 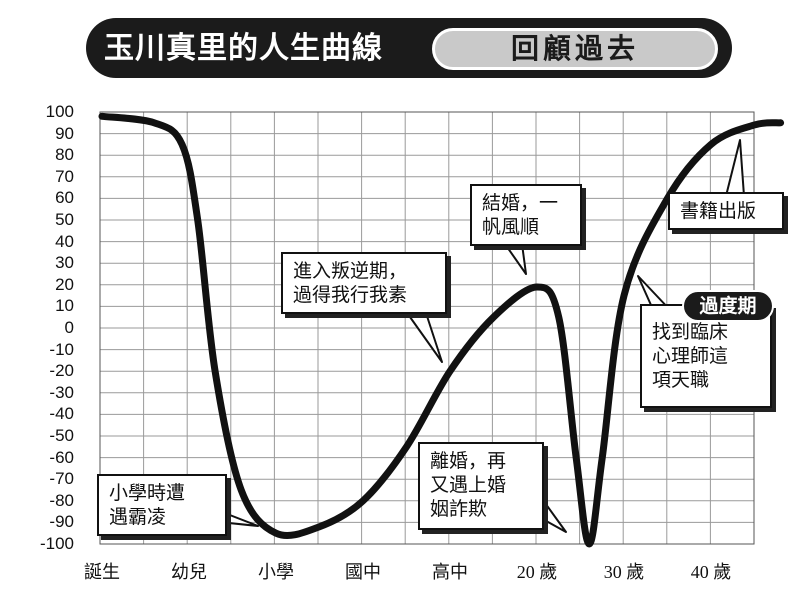 I want to click on y-tick-label: 60, so click(x=64, y=198).